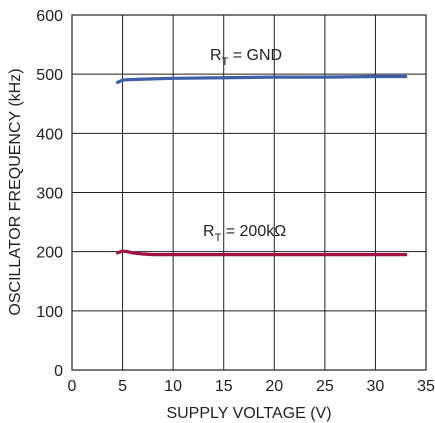 This screenshot has height=423, width=435. What do you see at coordinates (218, 238) in the screenshot?
I see `series-label-rt-200k-sub: T` at bounding box center [218, 238].